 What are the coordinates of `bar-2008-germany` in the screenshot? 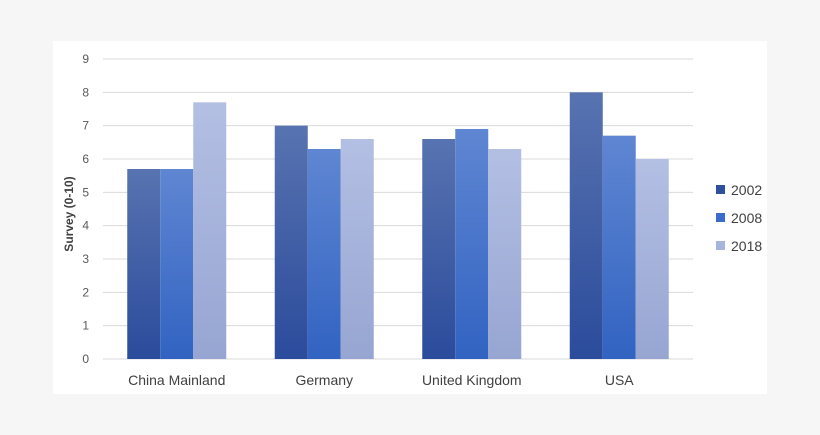 It's located at (324, 254).